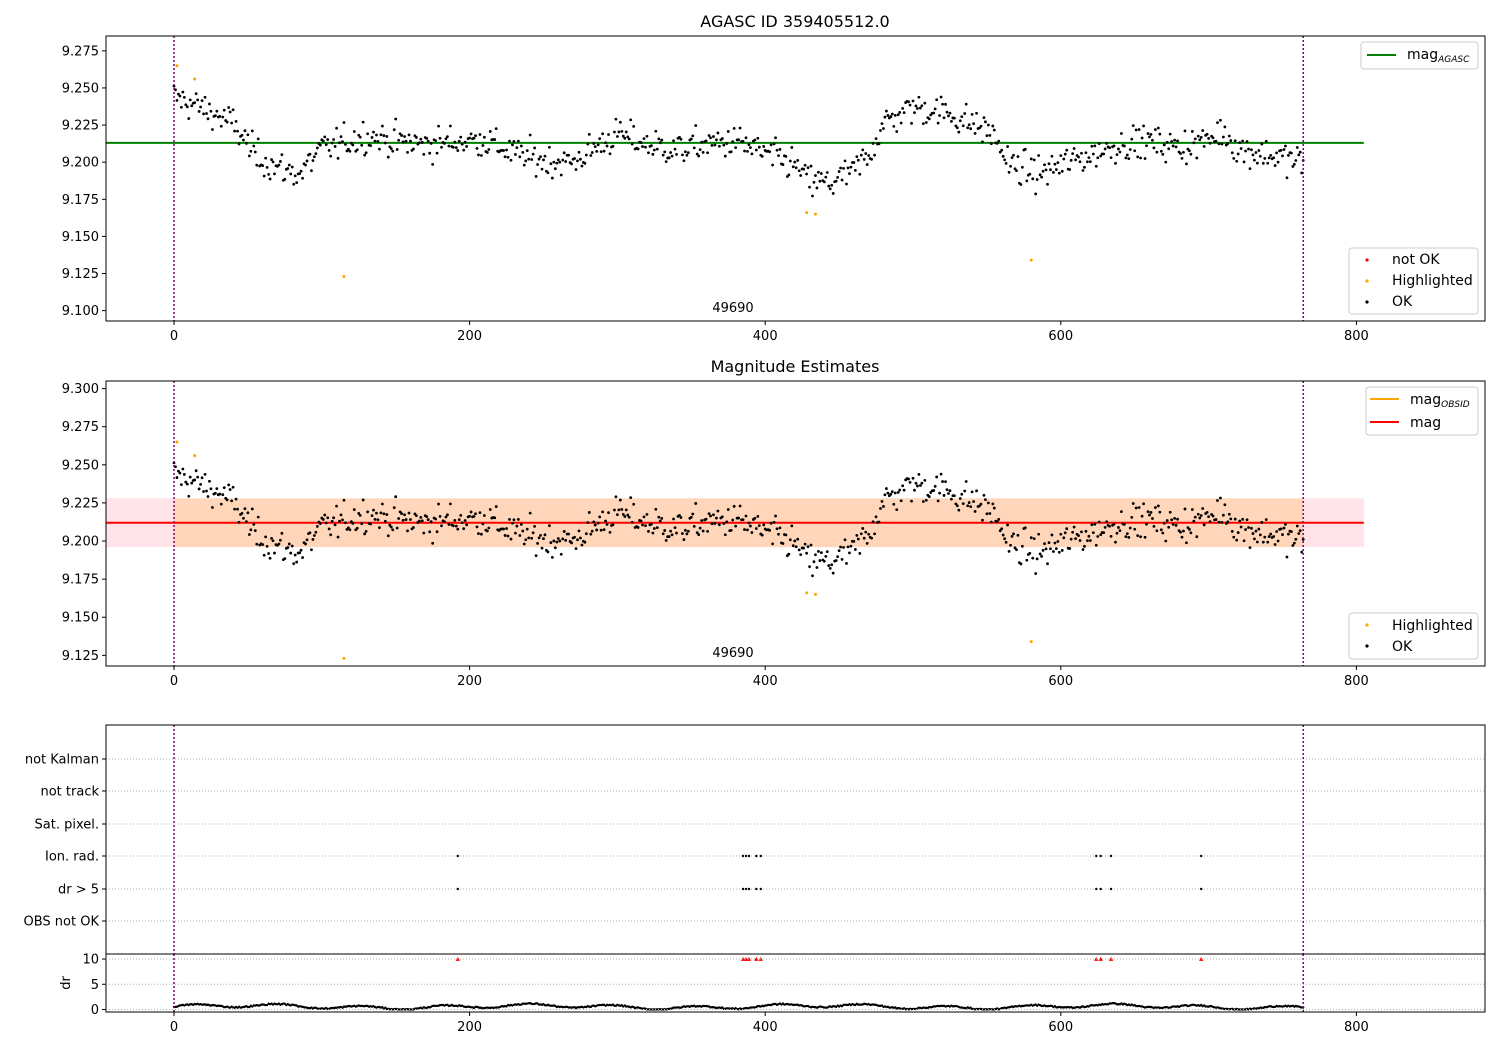  Describe the element at coordinates (174, 336) in the screenshot. I see `p1-xtick-label-0: 0` at that location.